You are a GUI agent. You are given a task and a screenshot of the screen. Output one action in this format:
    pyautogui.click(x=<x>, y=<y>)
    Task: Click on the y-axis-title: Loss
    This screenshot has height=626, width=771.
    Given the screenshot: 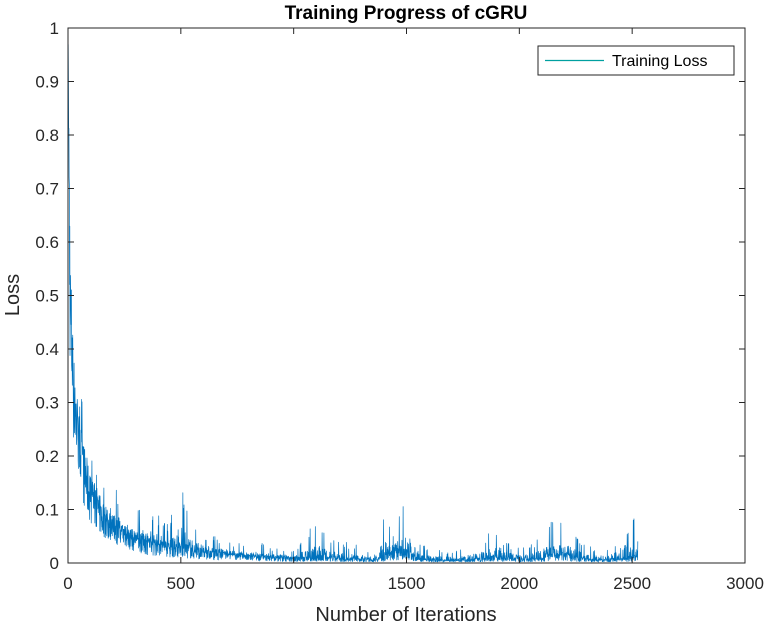 What is the action you would take?
    pyautogui.click(x=13, y=295)
    